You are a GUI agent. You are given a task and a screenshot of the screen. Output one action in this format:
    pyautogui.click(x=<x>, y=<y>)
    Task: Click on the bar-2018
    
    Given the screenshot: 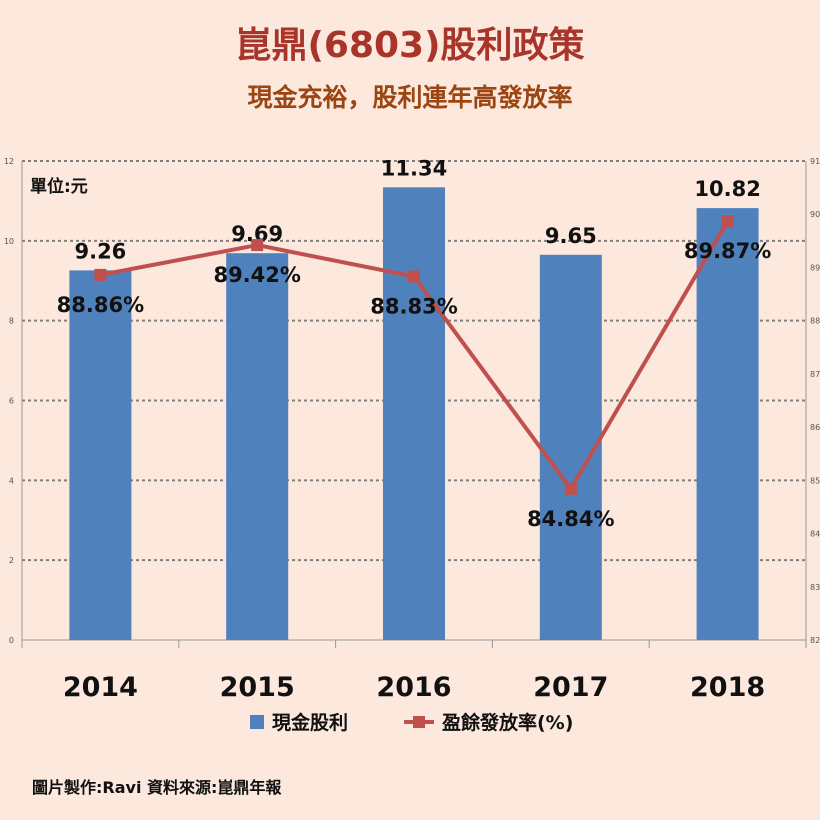 What is the action you would take?
    pyautogui.click(x=727, y=424)
    